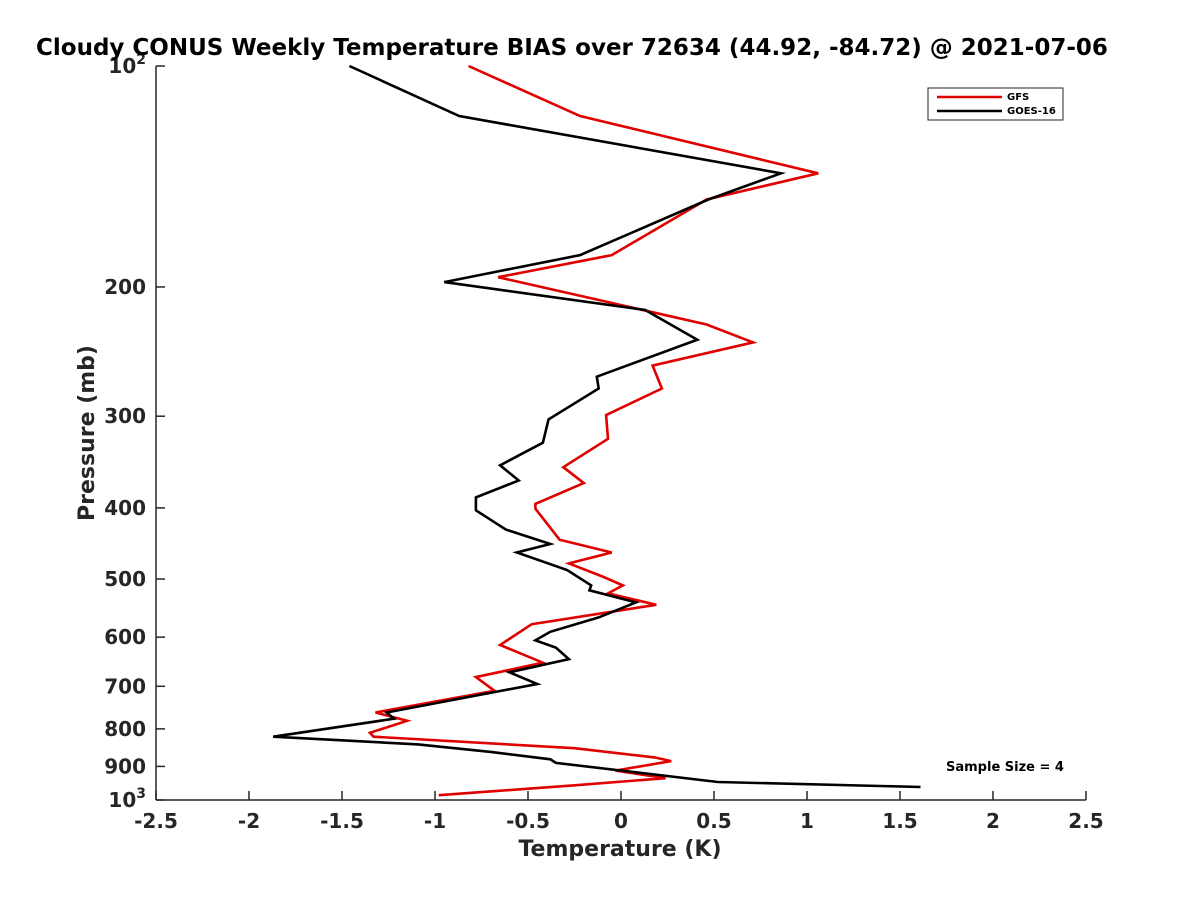 Image resolution: width=1200 pixels, height=900 pixels. What do you see at coordinates (993, 821) in the screenshot?
I see `x-tick-label: 2` at bounding box center [993, 821].